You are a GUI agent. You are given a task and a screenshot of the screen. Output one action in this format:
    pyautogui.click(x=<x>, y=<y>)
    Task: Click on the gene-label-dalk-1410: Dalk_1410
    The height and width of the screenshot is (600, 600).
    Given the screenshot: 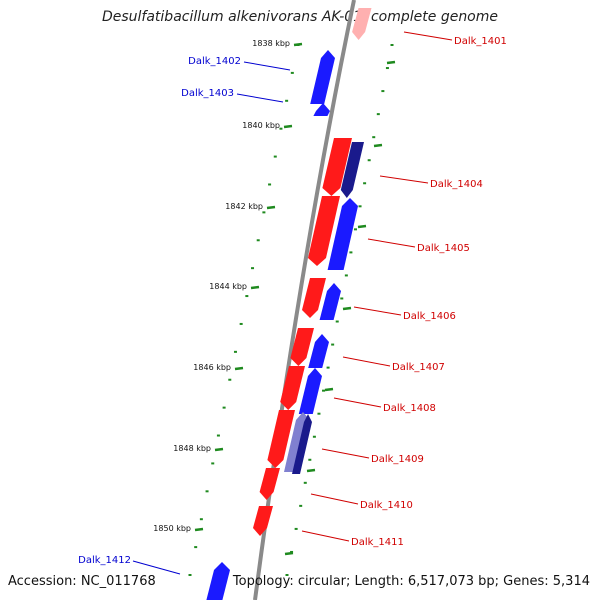 What is the action you would take?
    pyautogui.click(x=386, y=505)
    